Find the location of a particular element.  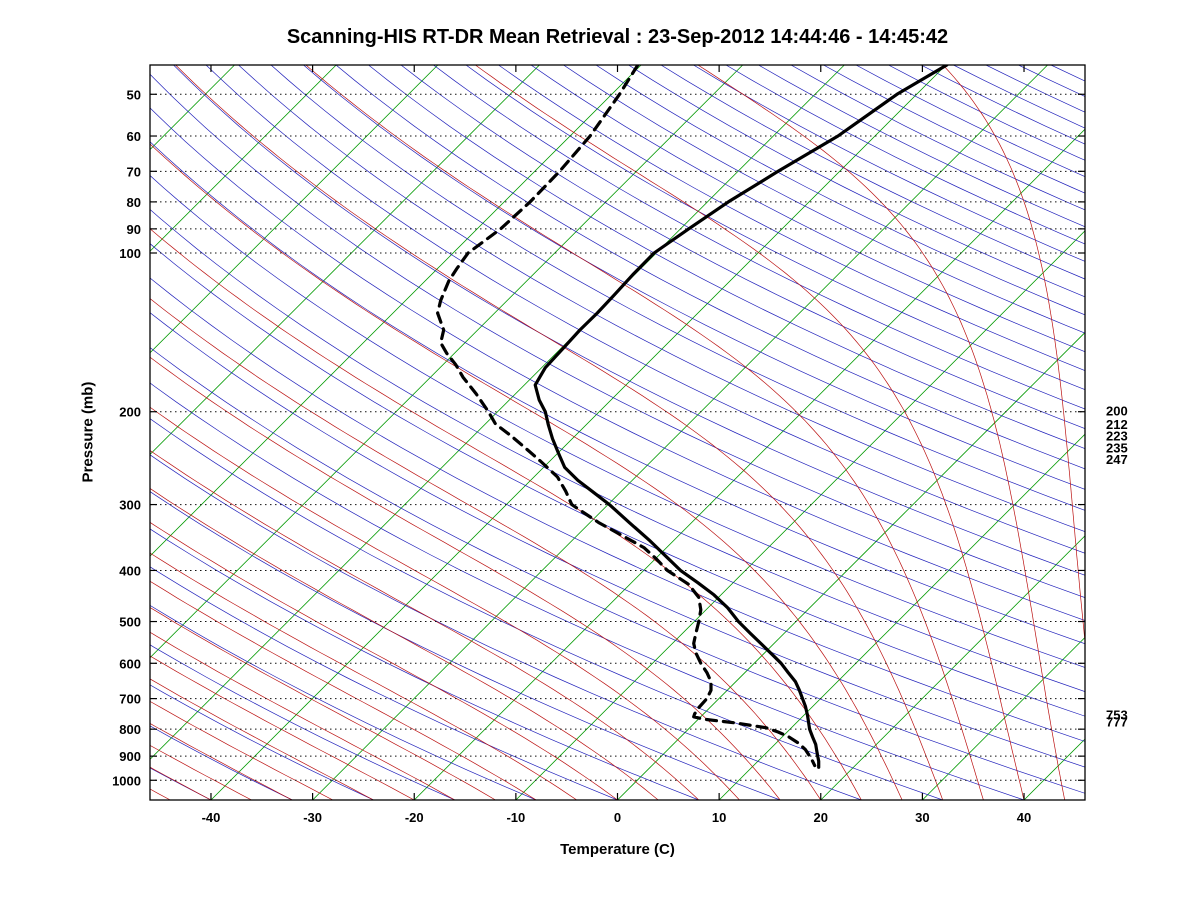

y-tick-label: 200 is located at coordinates (130, 412).